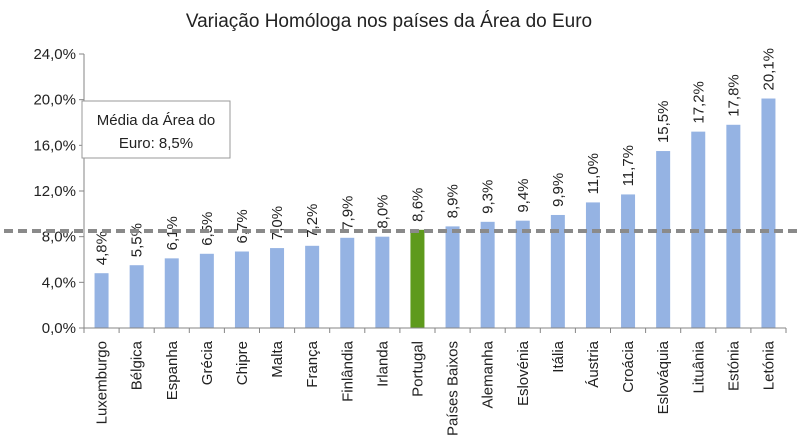  I want to click on x-tick-label: Itália, so click(558, 356).